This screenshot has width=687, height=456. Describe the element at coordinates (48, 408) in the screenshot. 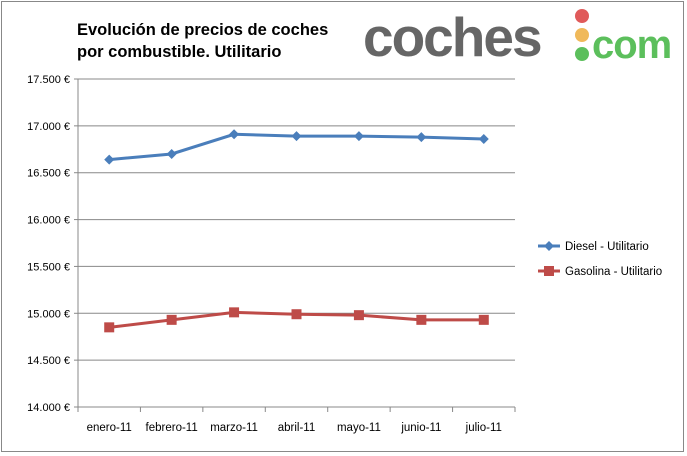

I see `y-tick-label: 14.000 €` at that location.